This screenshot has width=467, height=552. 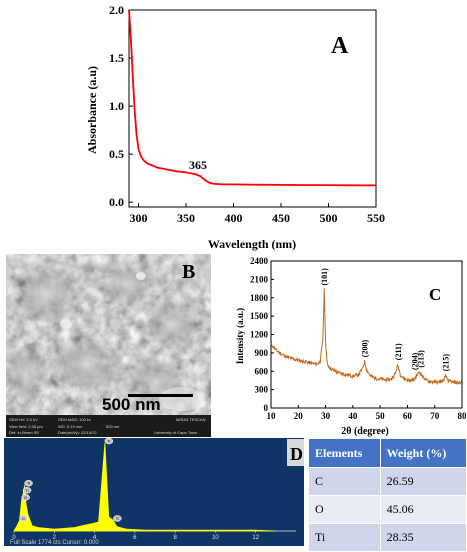 What do you see at coordinates (299, 416) in the screenshot?
I see `x-tick-label: 20` at bounding box center [299, 416].